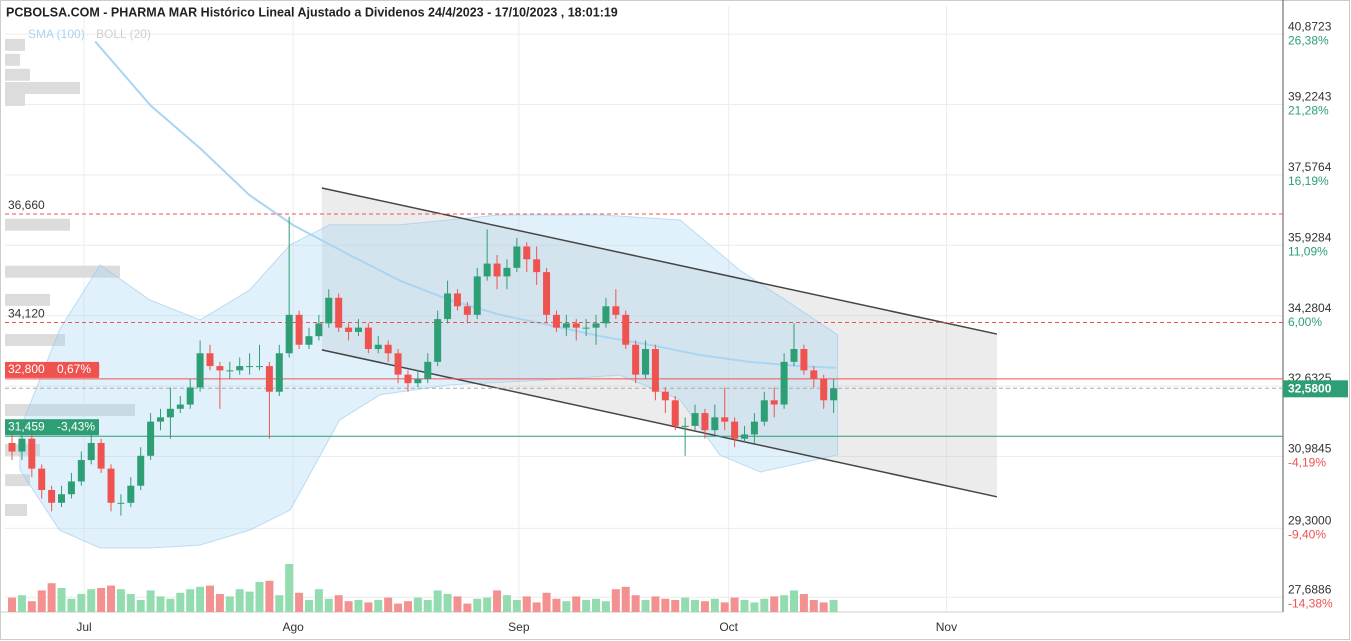 The height and width of the screenshot is (641, 1351). Describe the element at coordinates (1310, 589) in the screenshot. I see `y-tick-label: 27,6886` at that location.